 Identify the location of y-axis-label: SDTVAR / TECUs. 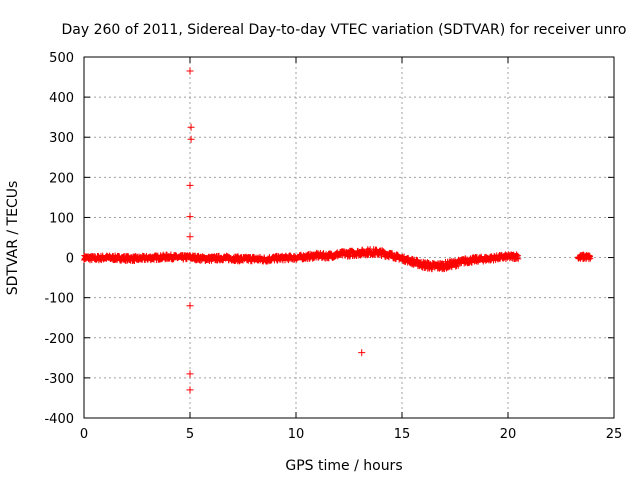
(13, 238).